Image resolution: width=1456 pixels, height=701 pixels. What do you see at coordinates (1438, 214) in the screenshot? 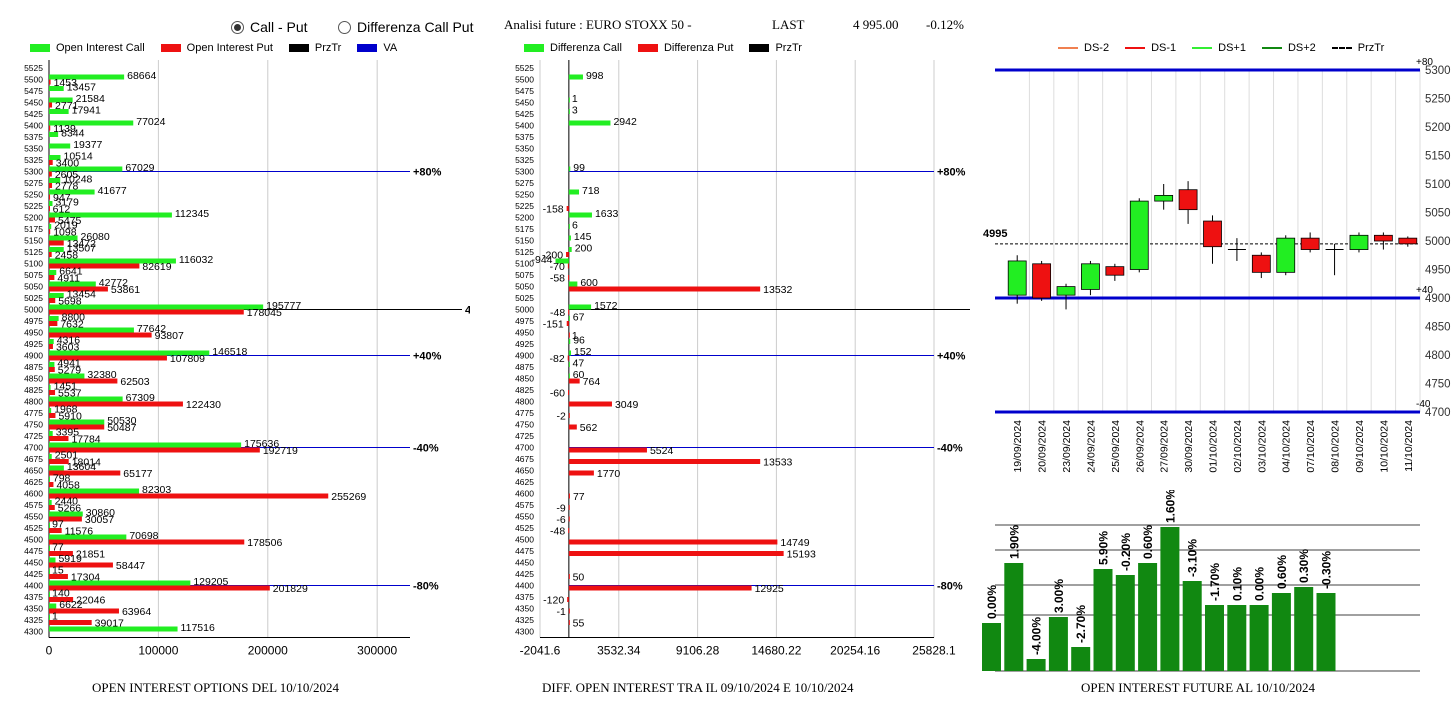
I see `y-tick-label: 5050` at bounding box center [1438, 214].